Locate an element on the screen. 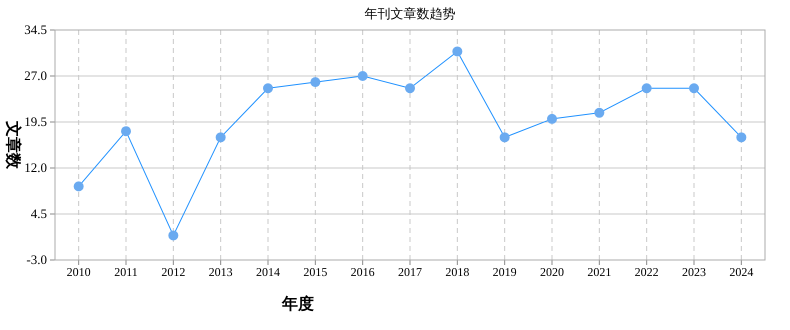 The width and height of the screenshot is (790, 330). x-tick-label: 2015 is located at coordinates (315, 272).